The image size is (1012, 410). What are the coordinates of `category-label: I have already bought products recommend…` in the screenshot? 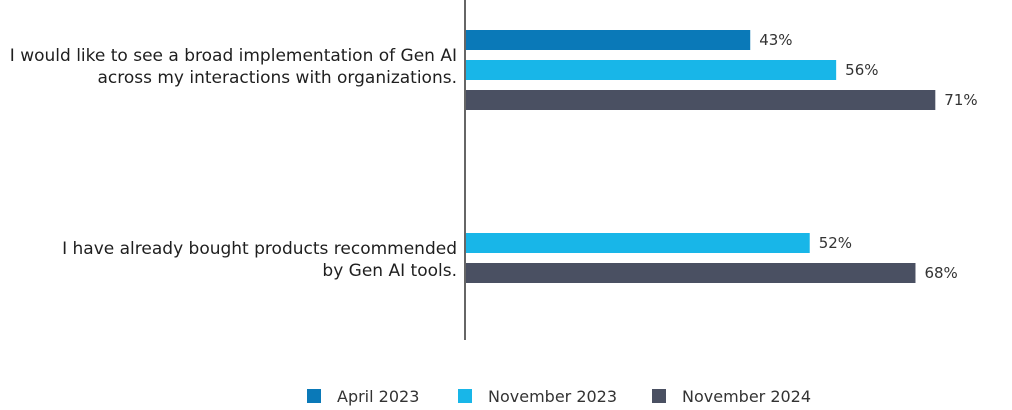 It's located at (259, 260).